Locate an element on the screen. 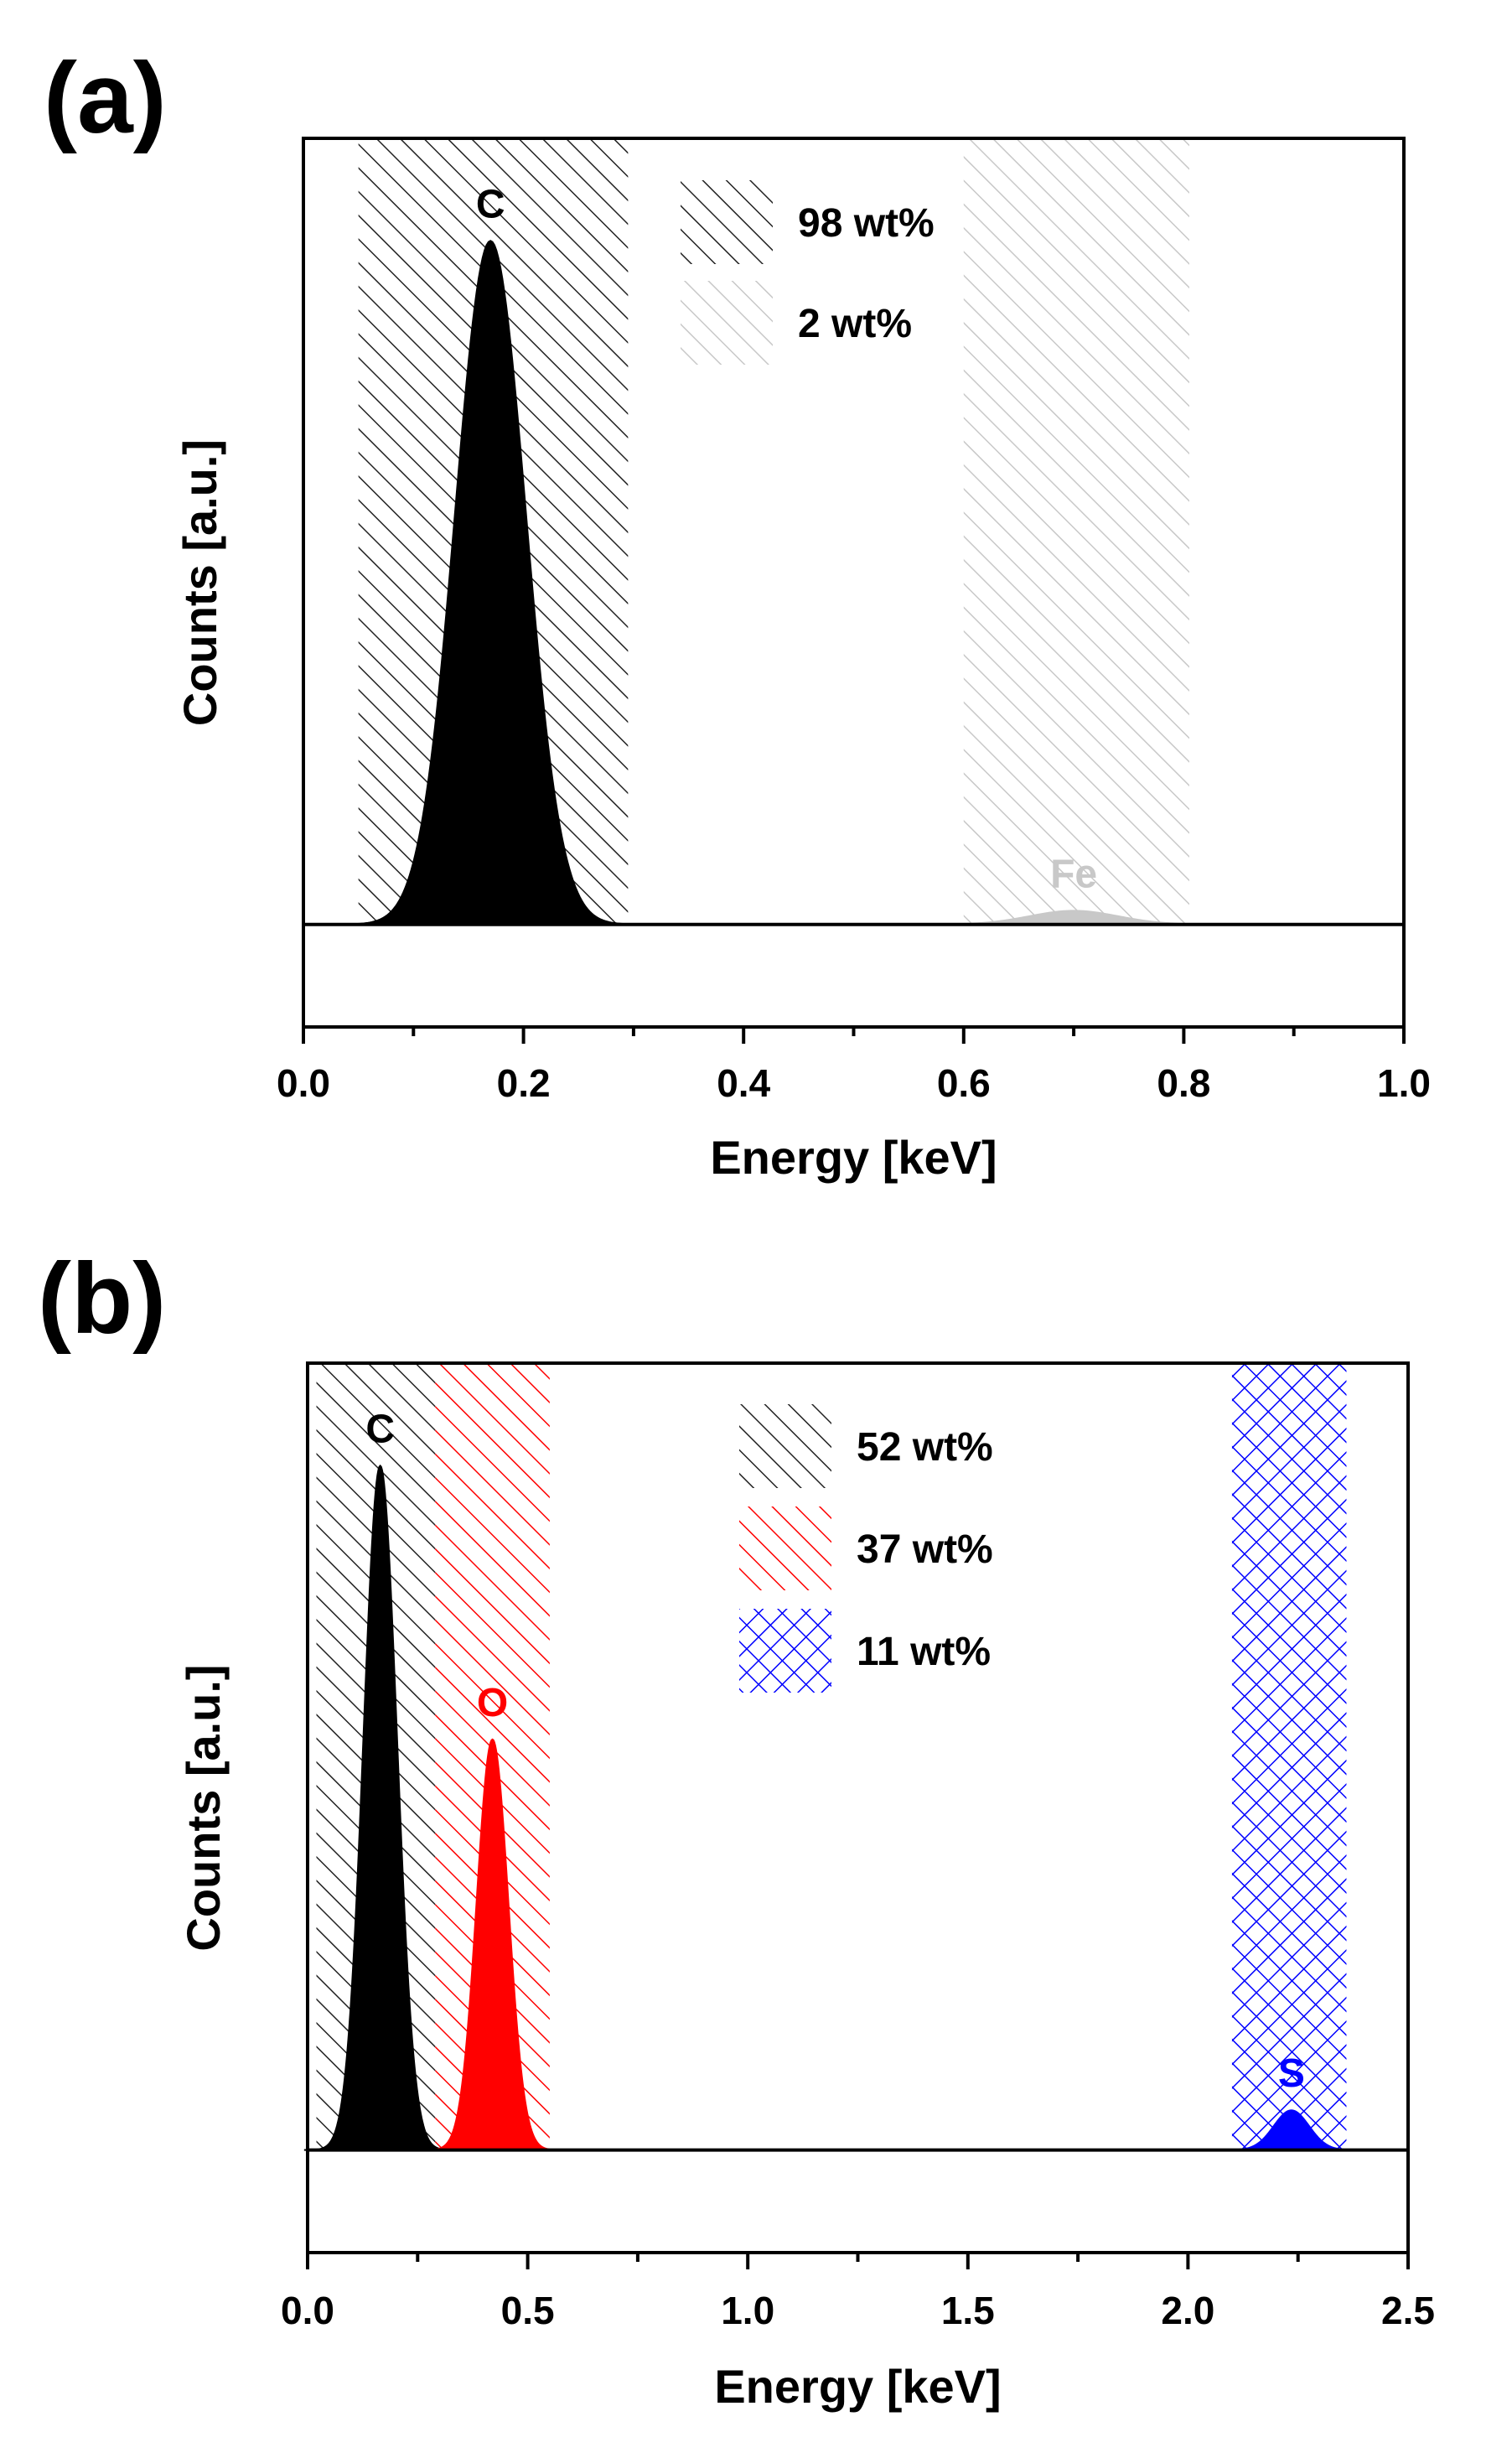  peak-fe is located at coordinates (1073, 918).